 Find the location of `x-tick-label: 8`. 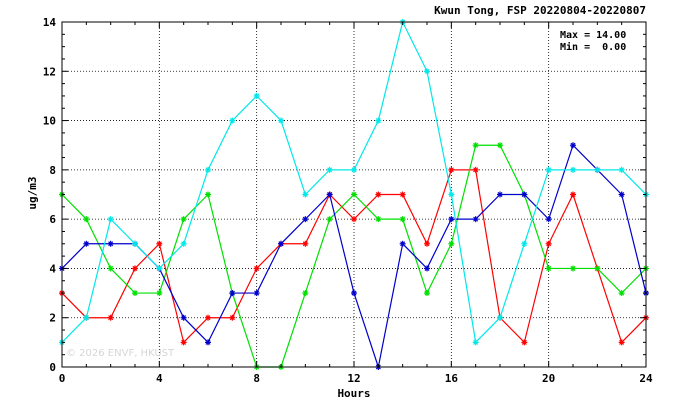

x-tick-label: 8 is located at coordinates (256, 378).